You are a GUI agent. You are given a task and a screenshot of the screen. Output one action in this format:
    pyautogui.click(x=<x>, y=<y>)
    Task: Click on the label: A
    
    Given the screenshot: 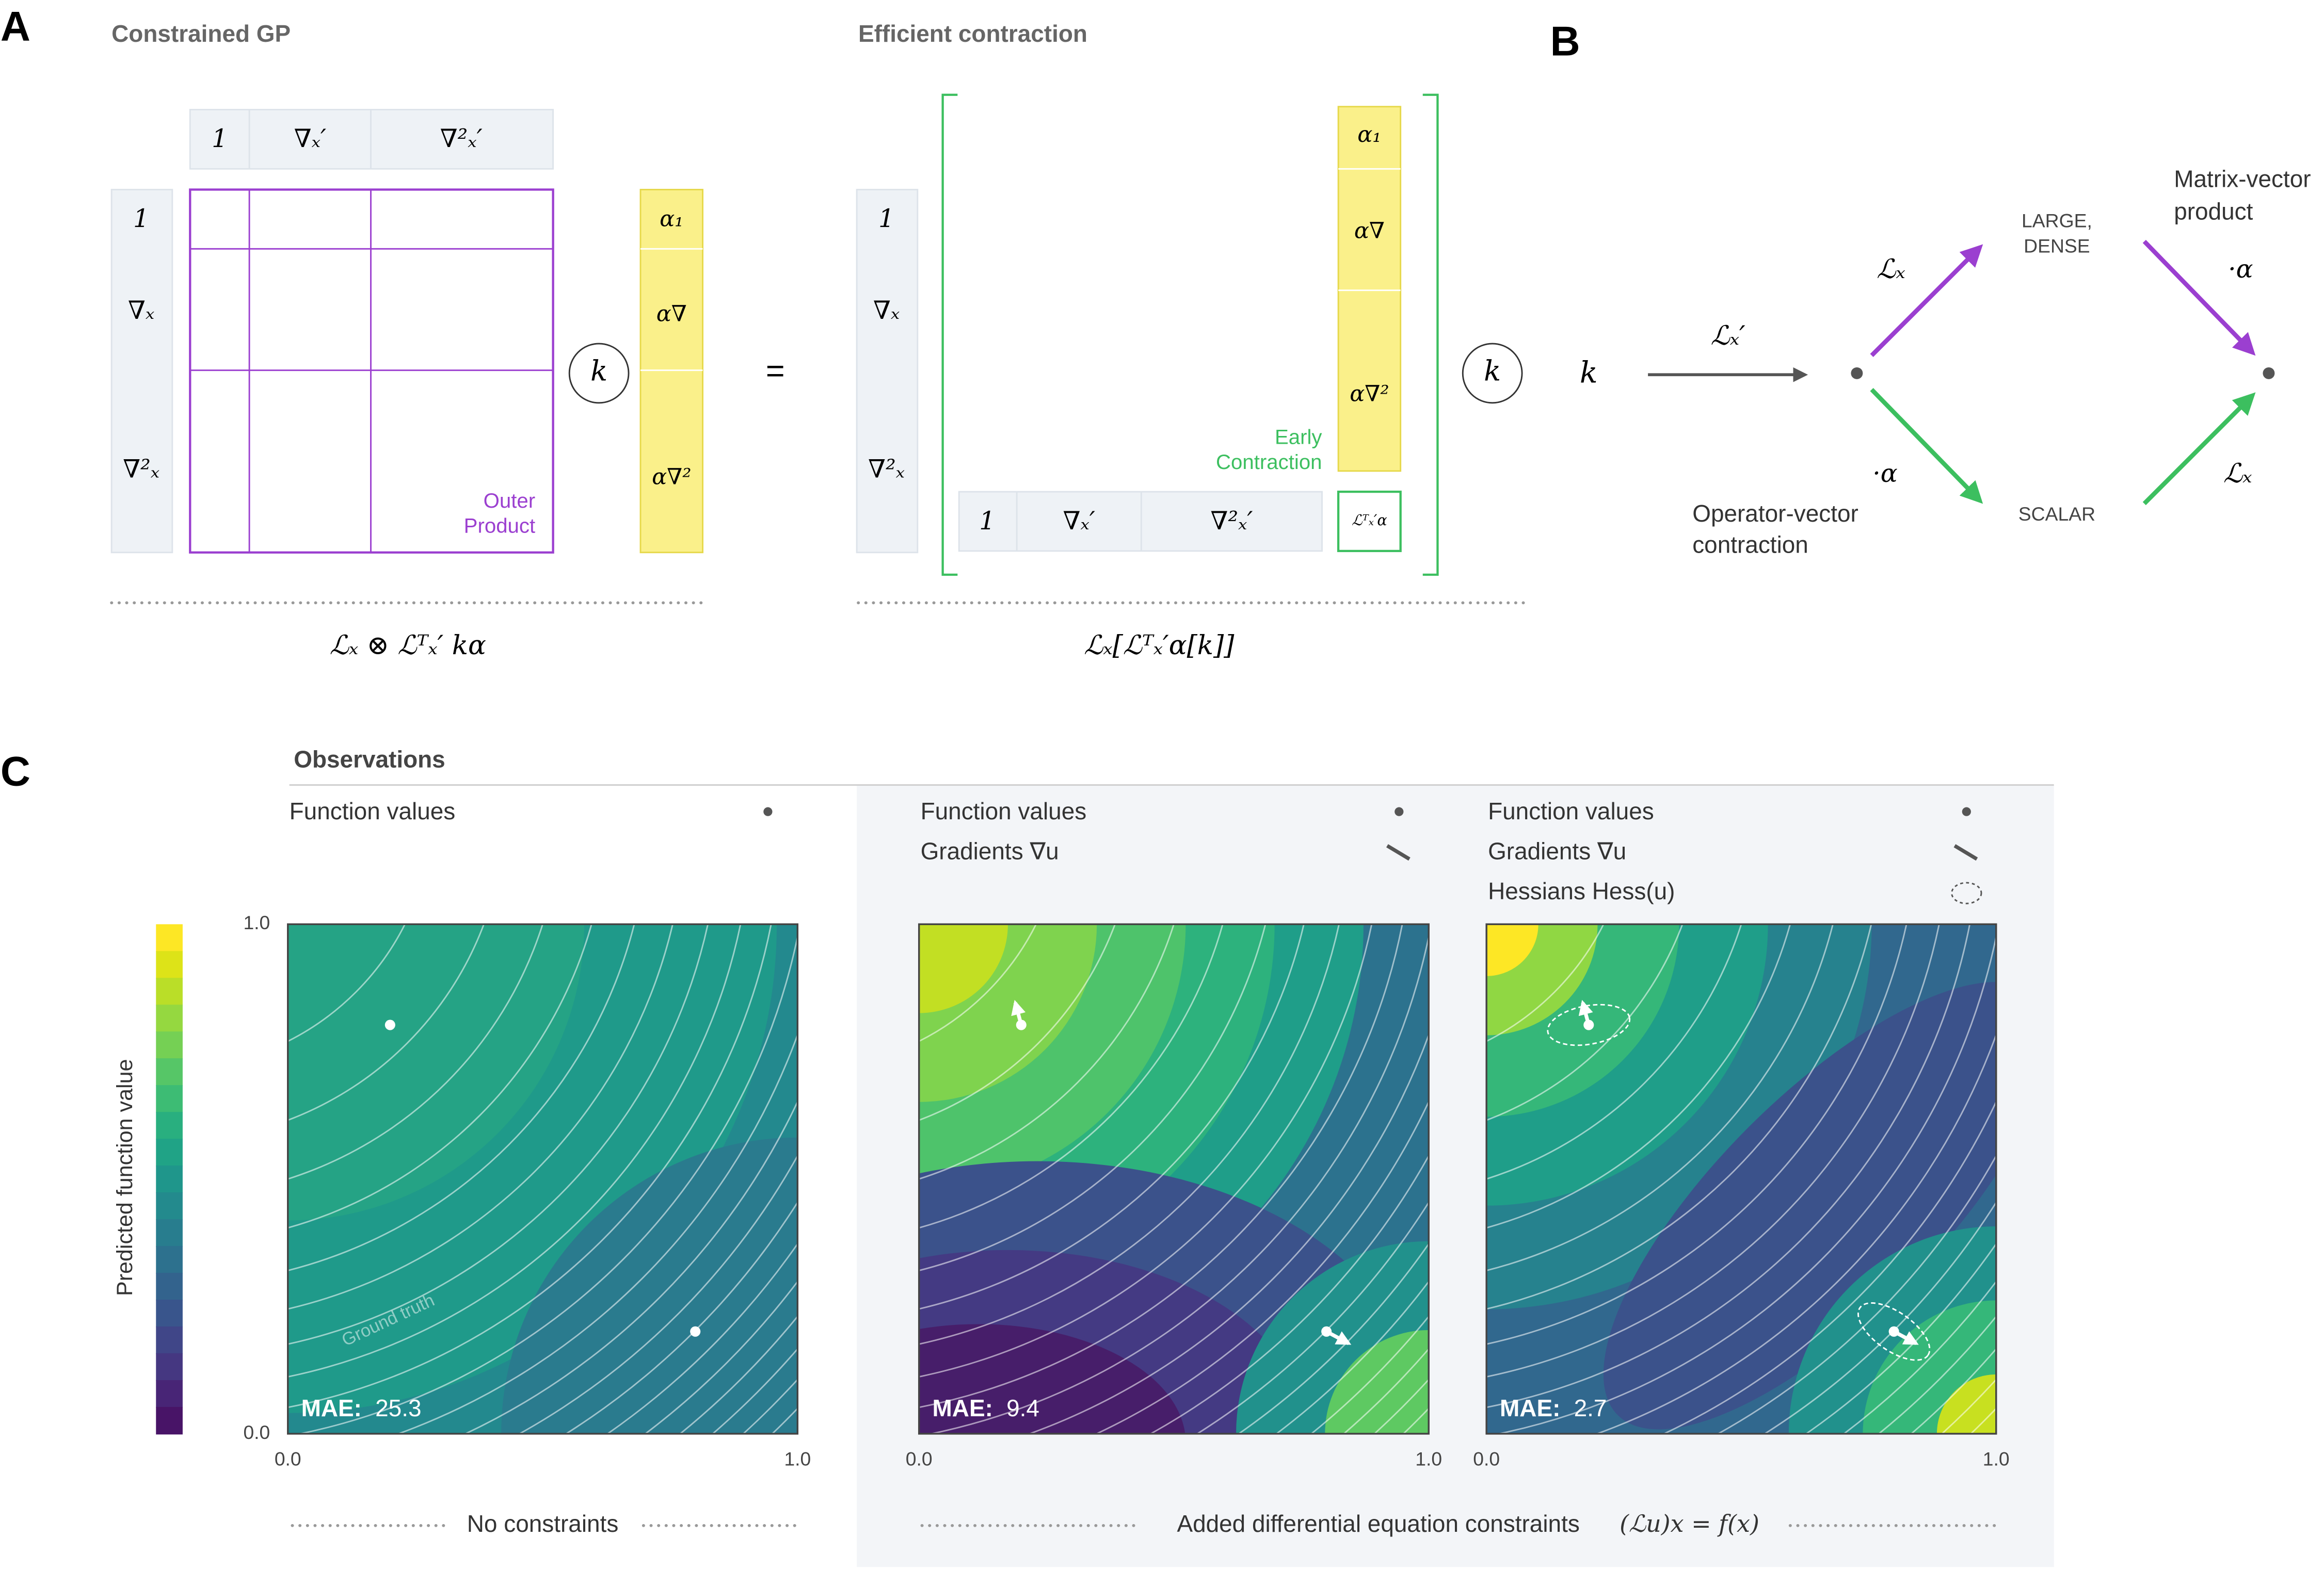 What is the action you would take?
    pyautogui.click(x=15, y=27)
    